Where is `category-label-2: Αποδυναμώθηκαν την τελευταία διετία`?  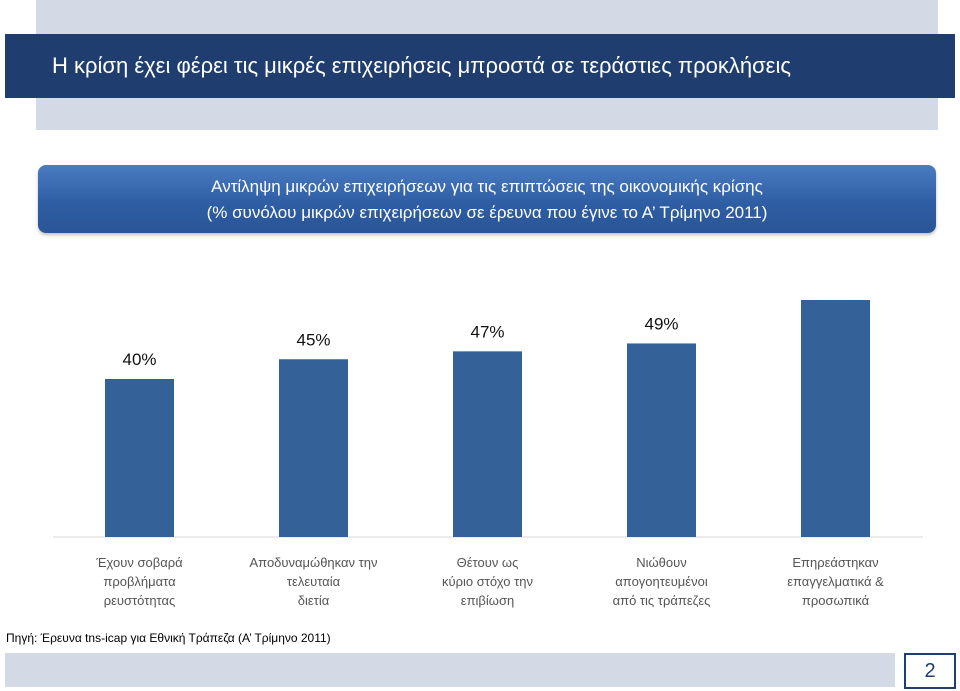 category-label-2: Αποδυναμώθηκαν την τελευταία διετία is located at coordinates (314, 581).